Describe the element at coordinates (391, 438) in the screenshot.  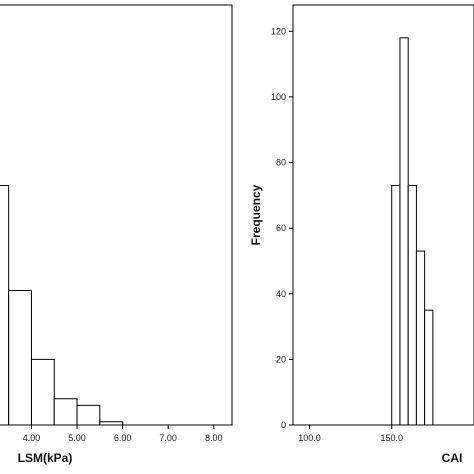
I see `cai-x-tick-label: 150.0` at that location.